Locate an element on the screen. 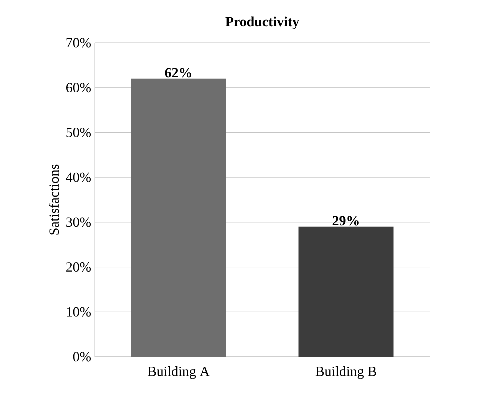  y-tick-label: 60% is located at coordinates (79, 88).